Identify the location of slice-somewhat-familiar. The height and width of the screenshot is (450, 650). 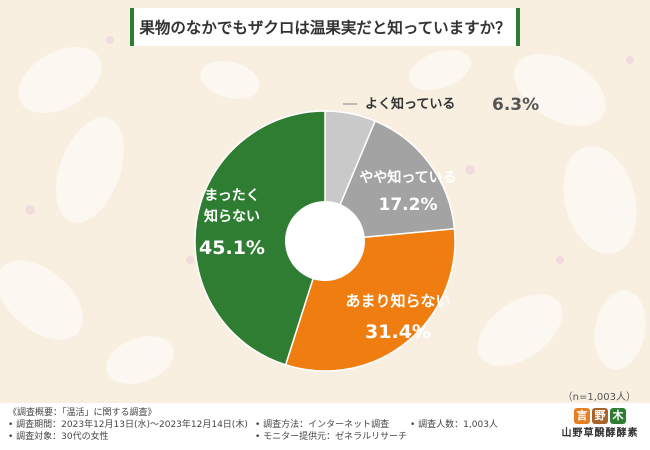
(389, 181).